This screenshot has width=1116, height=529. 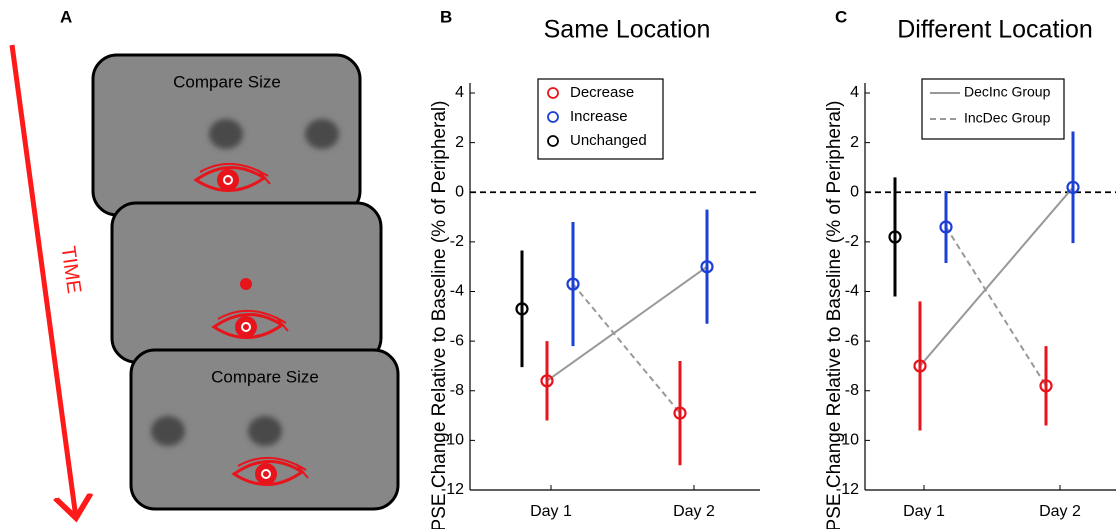 What do you see at coordinates (1007, 118) in the screenshot?
I see `legend-label: IncDec Group` at bounding box center [1007, 118].